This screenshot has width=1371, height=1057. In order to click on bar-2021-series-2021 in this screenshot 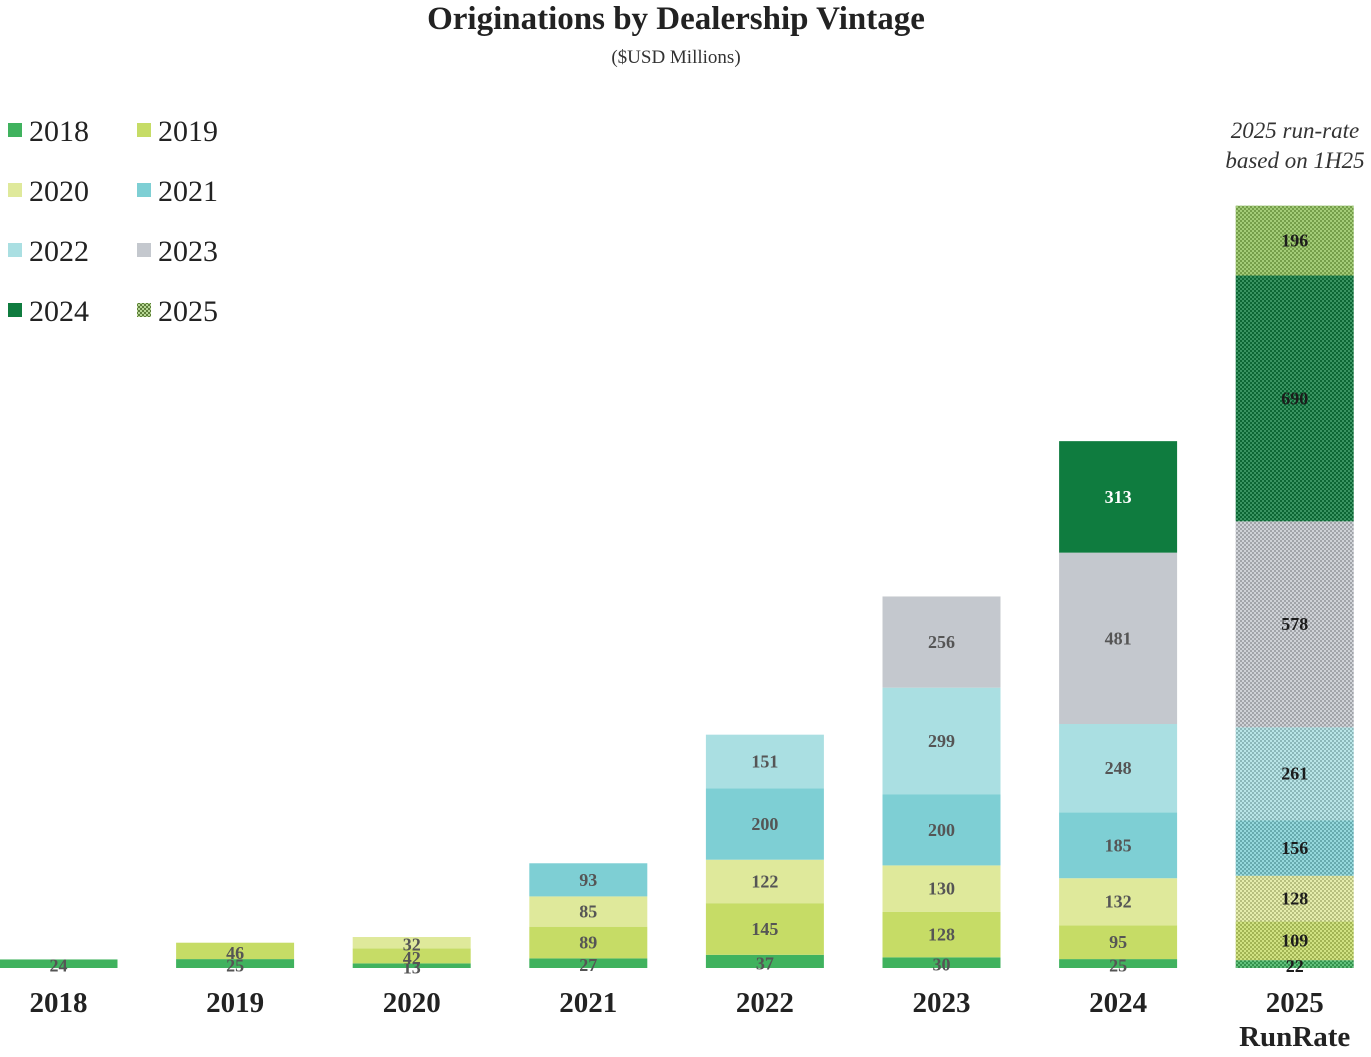, I will do `click(588, 880)`.